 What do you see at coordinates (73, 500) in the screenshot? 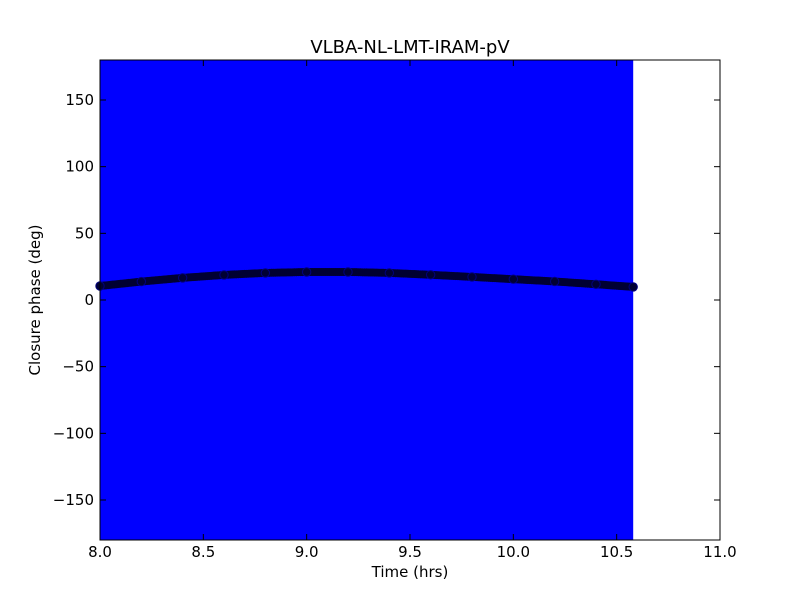
I see `y-tick-label: −150` at bounding box center [73, 500].